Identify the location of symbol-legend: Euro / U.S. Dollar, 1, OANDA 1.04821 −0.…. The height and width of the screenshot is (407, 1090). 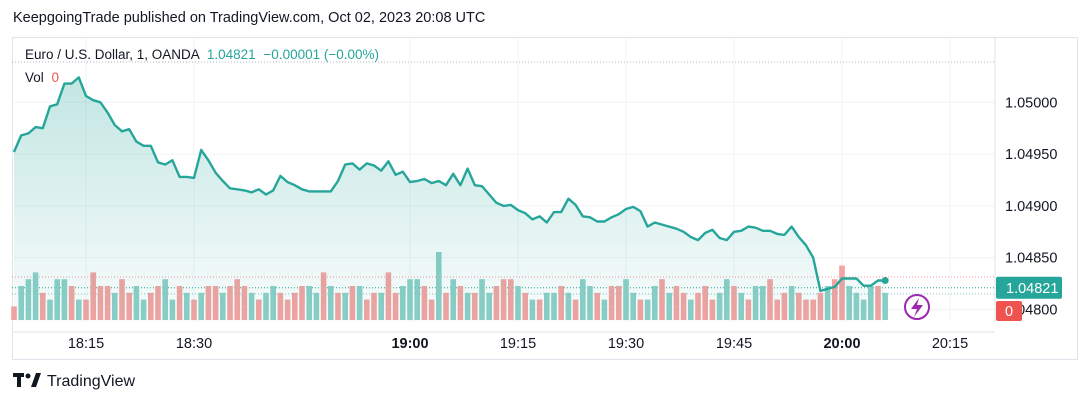
(202, 54).